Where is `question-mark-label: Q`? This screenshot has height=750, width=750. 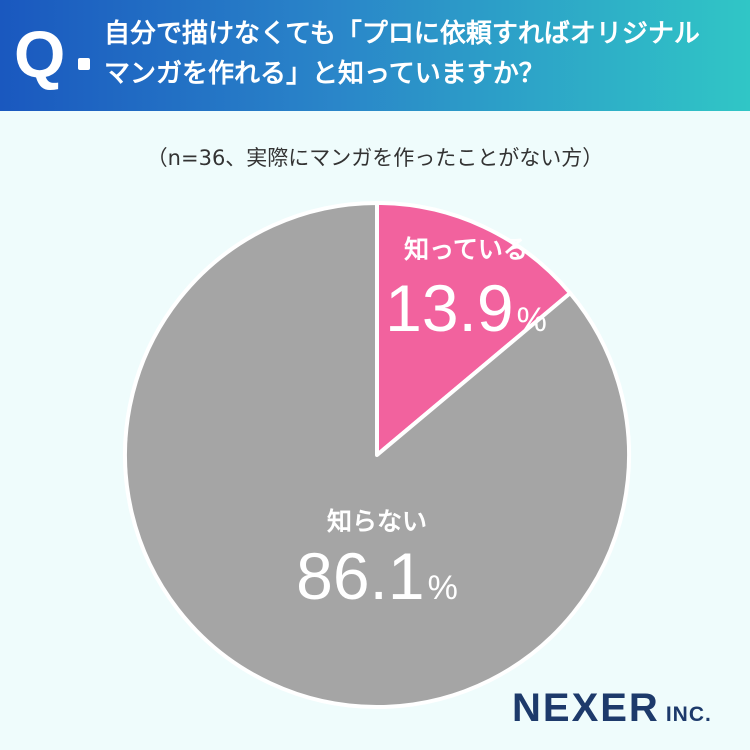
question-mark-label: Q is located at coordinates (40, 54).